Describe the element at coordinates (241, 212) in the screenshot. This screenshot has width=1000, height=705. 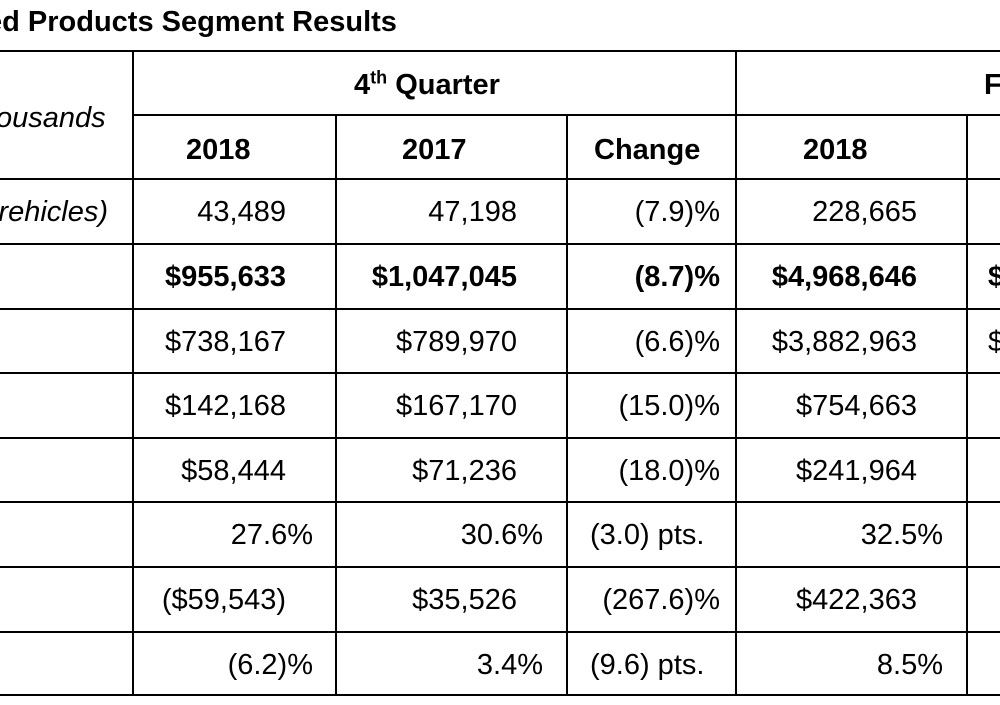
I see `cell-q2018: 43,489` at that location.